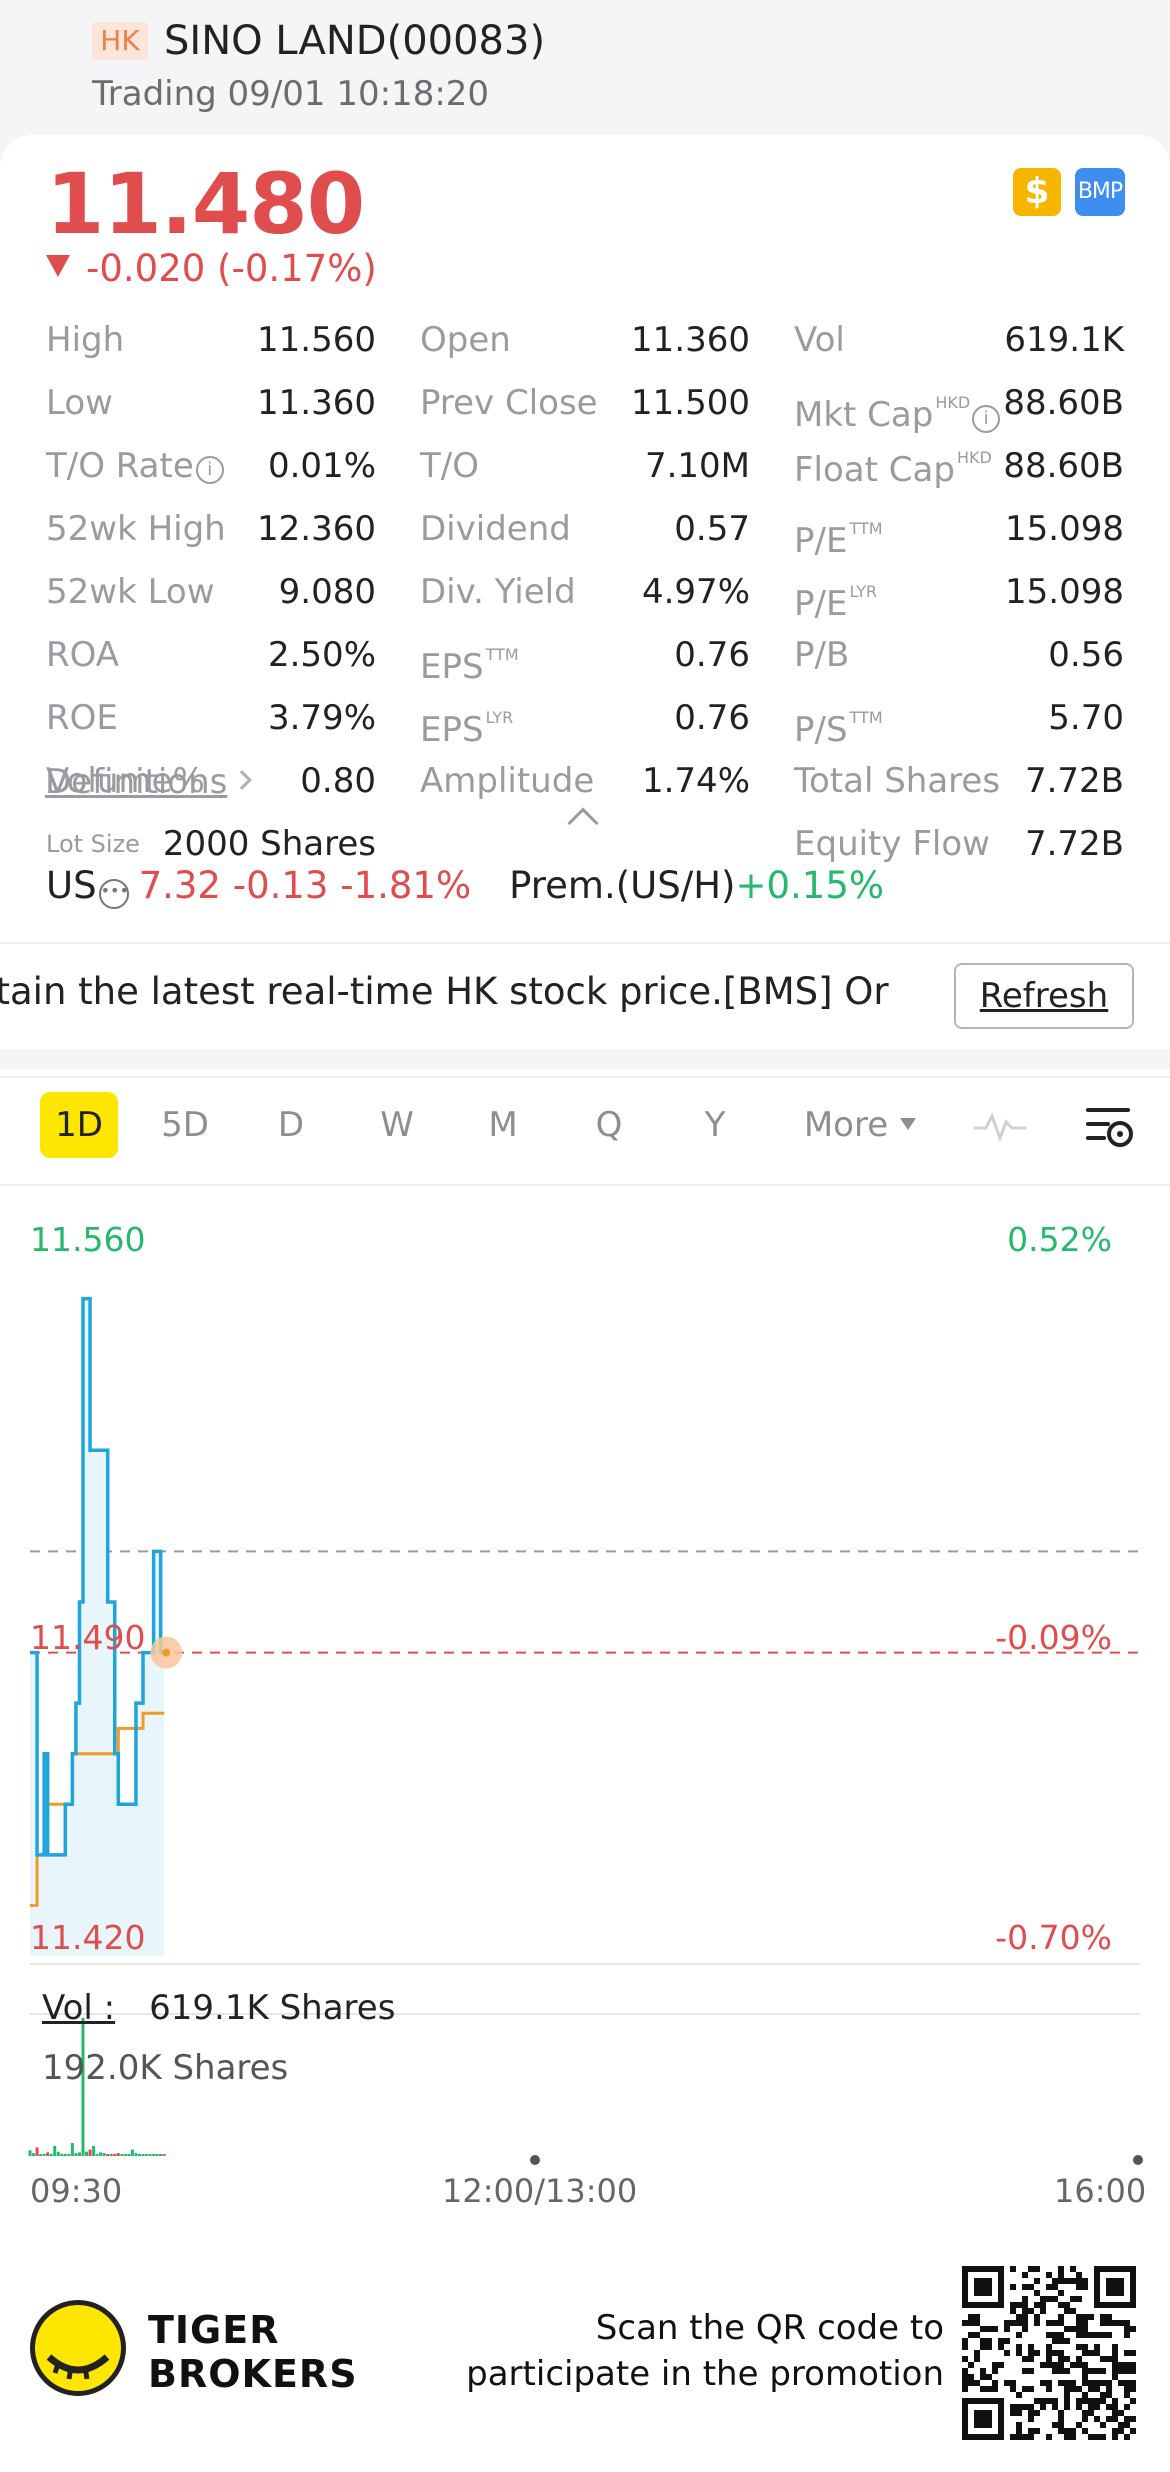  What do you see at coordinates (71, 885) in the screenshot?
I see `adr-label: US` at bounding box center [71, 885].